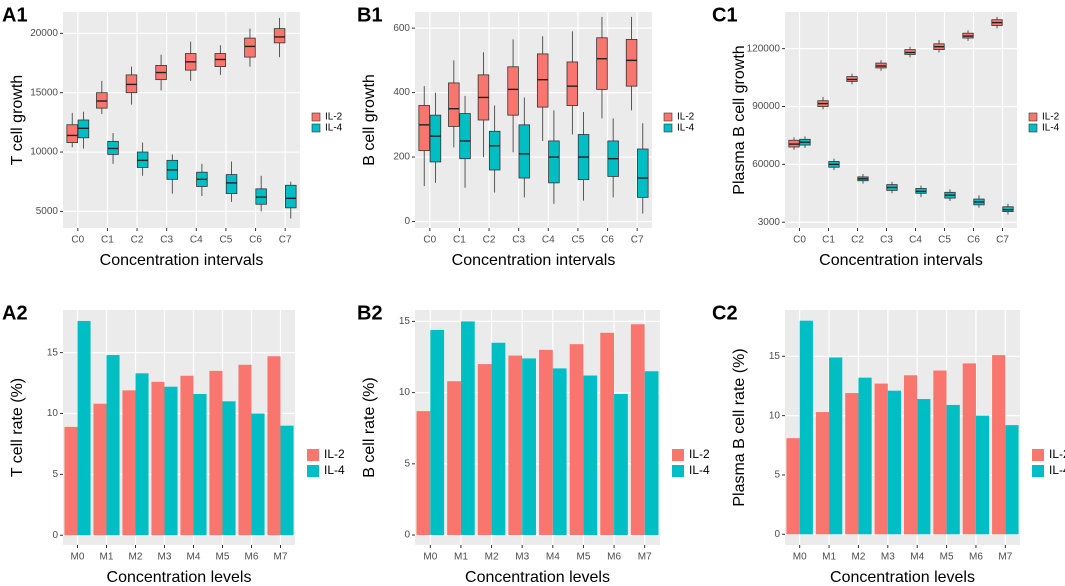  Describe the element at coordinates (725, 15) in the screenshot. I see `panel-label: C1` at that location.